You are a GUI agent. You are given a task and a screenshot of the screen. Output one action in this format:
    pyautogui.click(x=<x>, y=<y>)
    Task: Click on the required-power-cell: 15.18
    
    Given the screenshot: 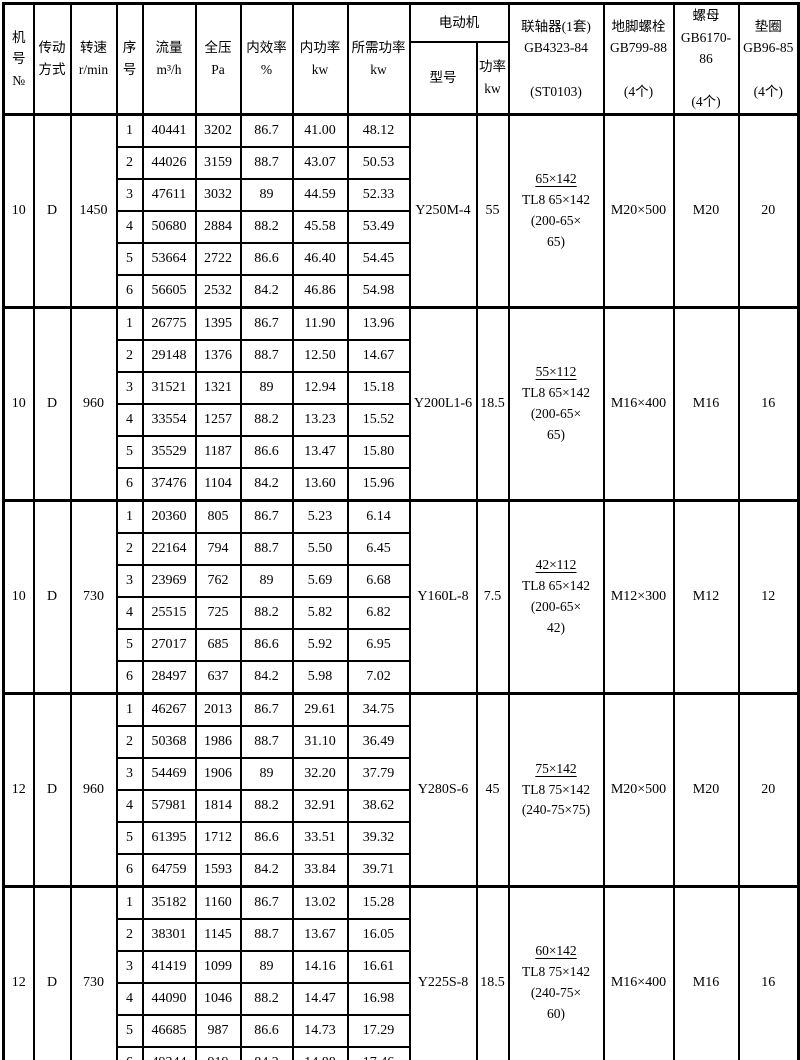 What is the action you would take?
    pyautogui.click(x=378, y=387)
    